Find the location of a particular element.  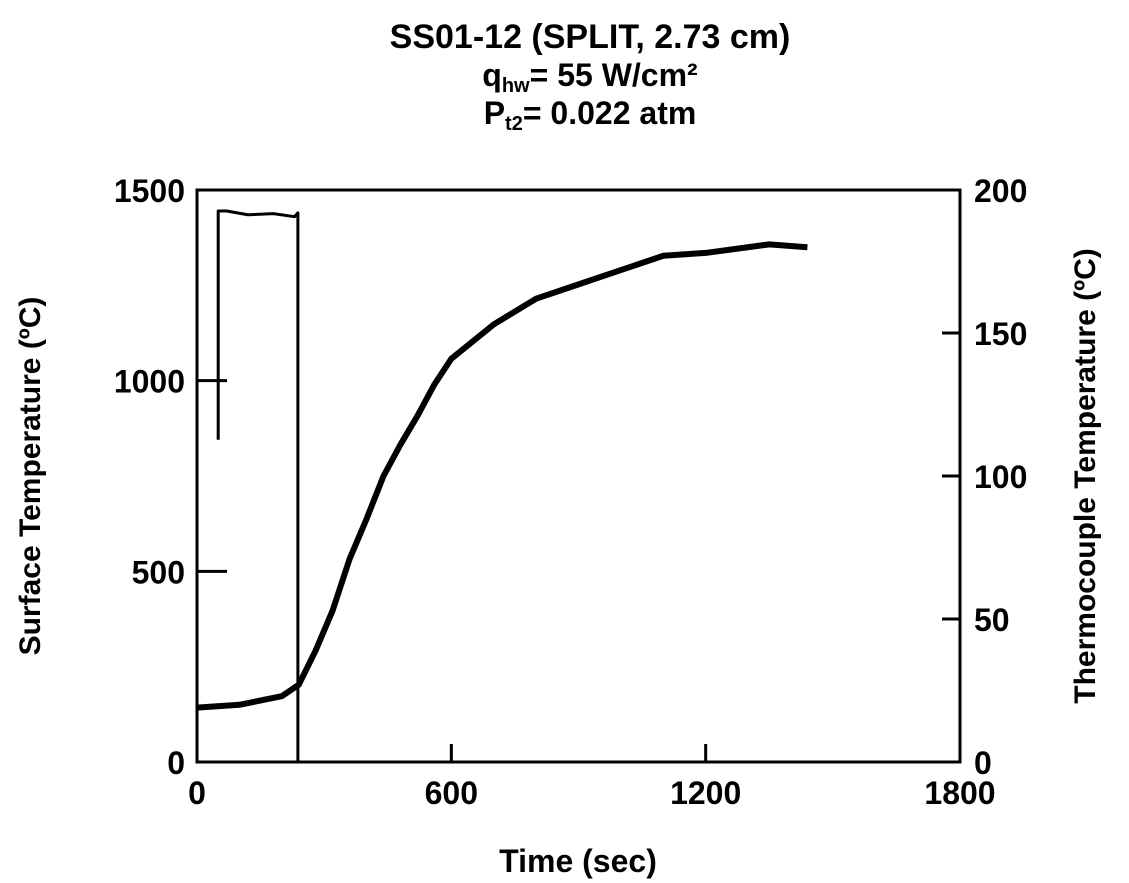

y-axis-label: Surface Temperature (ºC) is located at coordinates (30, 476).